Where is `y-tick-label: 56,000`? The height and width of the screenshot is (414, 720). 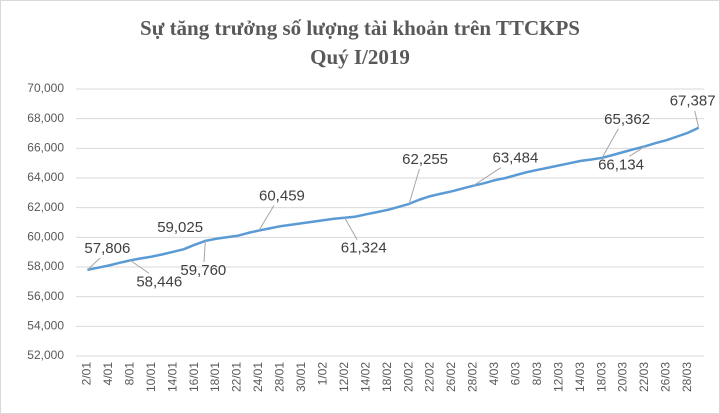 y-tick-label: 56,000 is located at coordinates (45, 296).